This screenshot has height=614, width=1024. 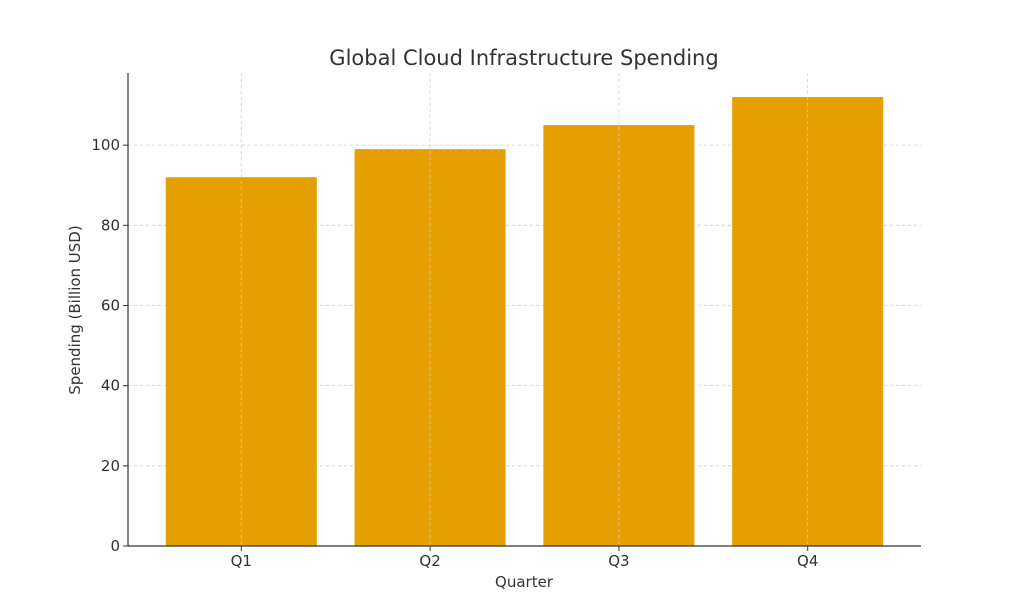 I want to click on y-tick-label: 40, so click(x=110, y=386).